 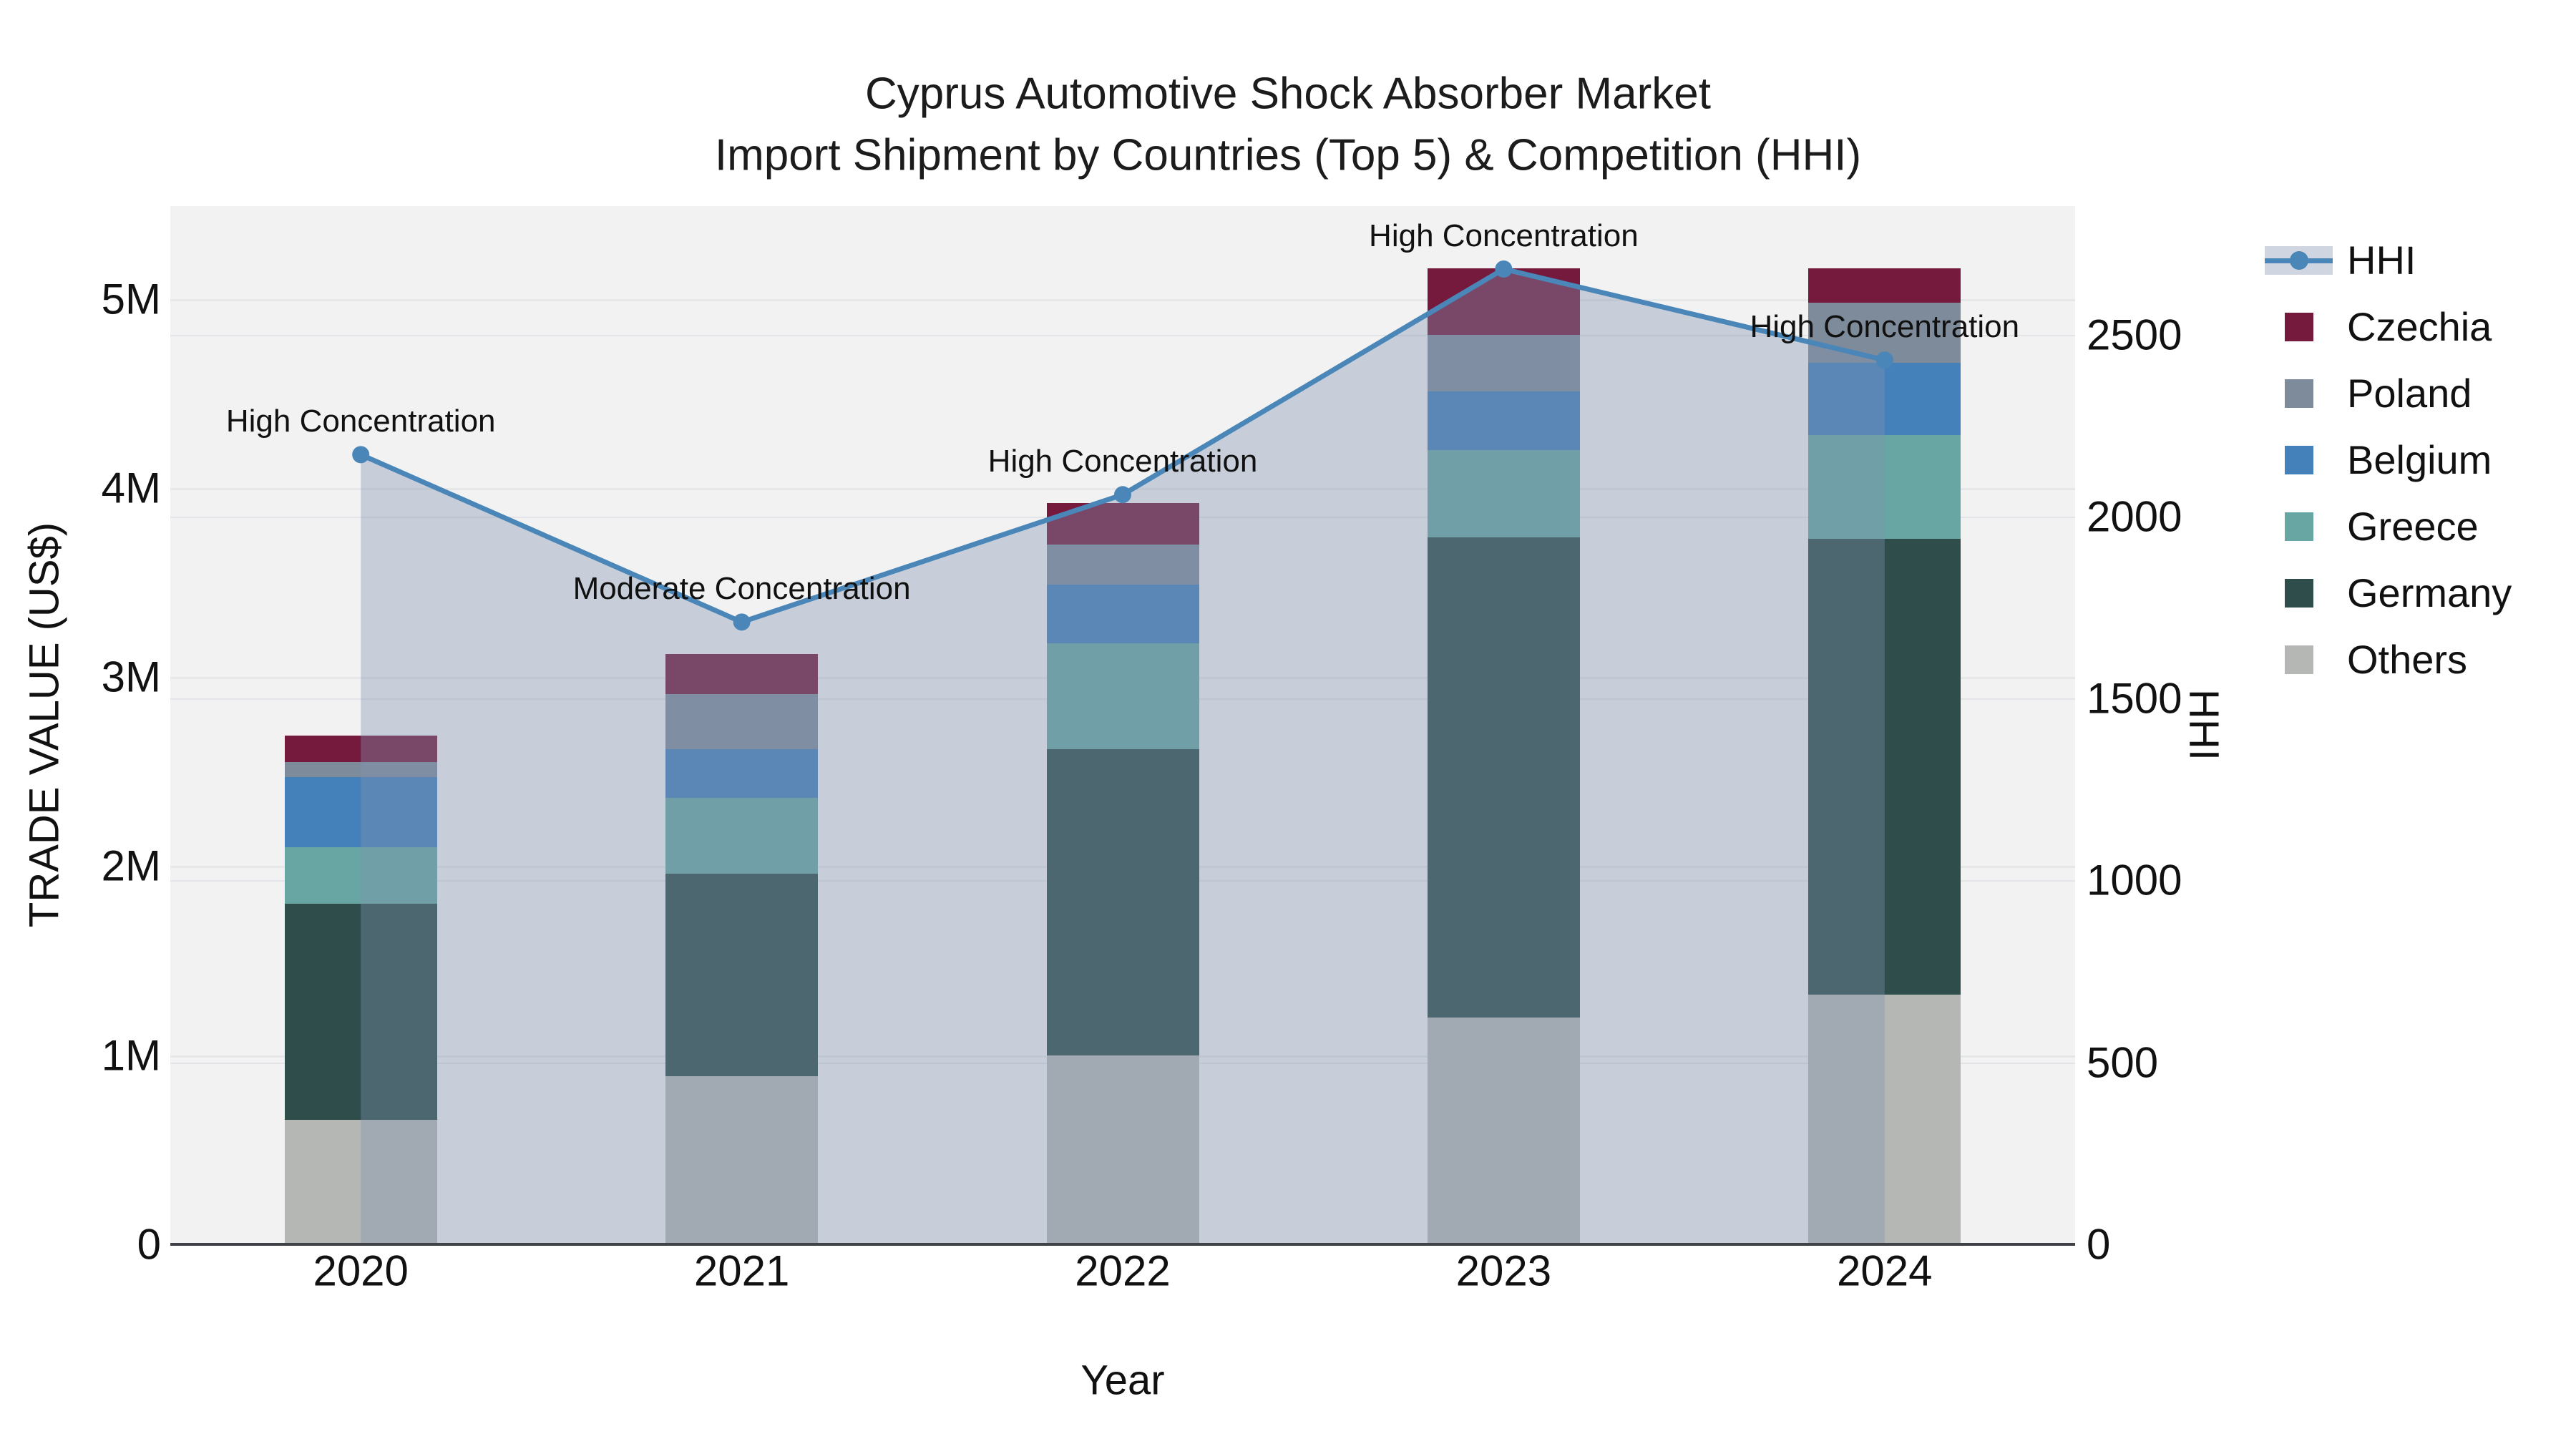 I want to click on hhi-marker-2022, so click(x=1122, y=495).